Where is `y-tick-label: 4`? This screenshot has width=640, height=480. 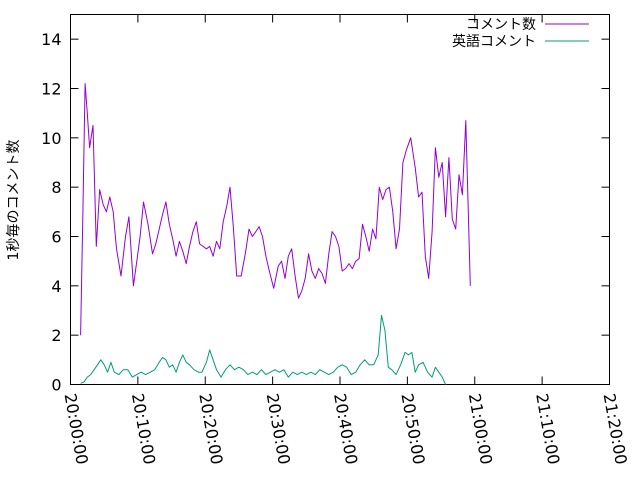
y-tick-label: 4 is located at coordinates (56, 286).